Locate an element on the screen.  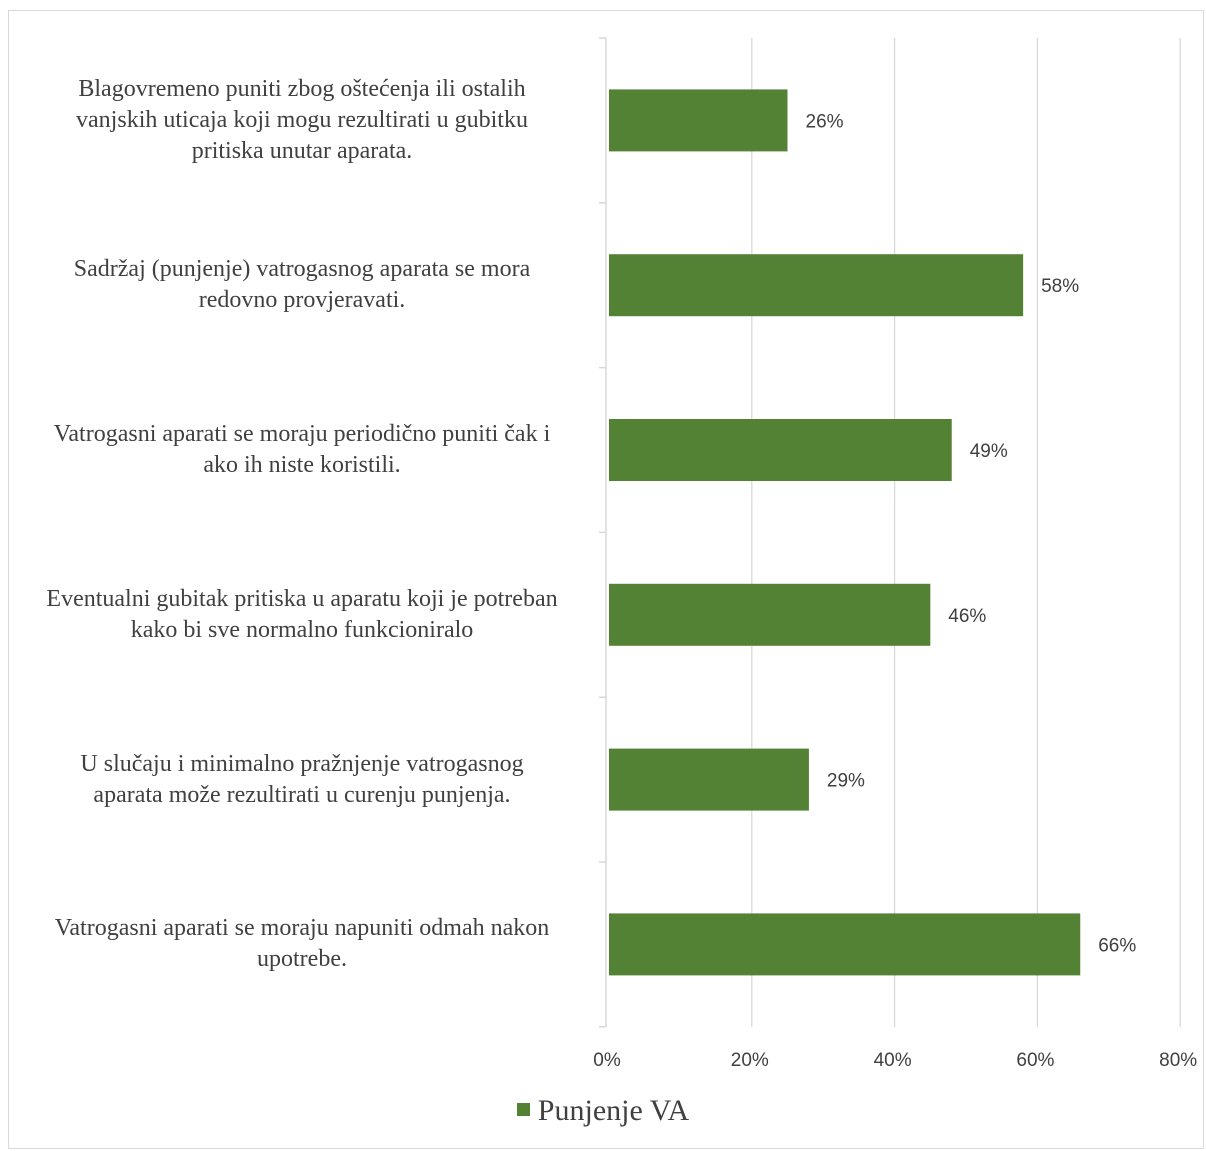
data-label: 58% is located at coordinates (1060, 286).